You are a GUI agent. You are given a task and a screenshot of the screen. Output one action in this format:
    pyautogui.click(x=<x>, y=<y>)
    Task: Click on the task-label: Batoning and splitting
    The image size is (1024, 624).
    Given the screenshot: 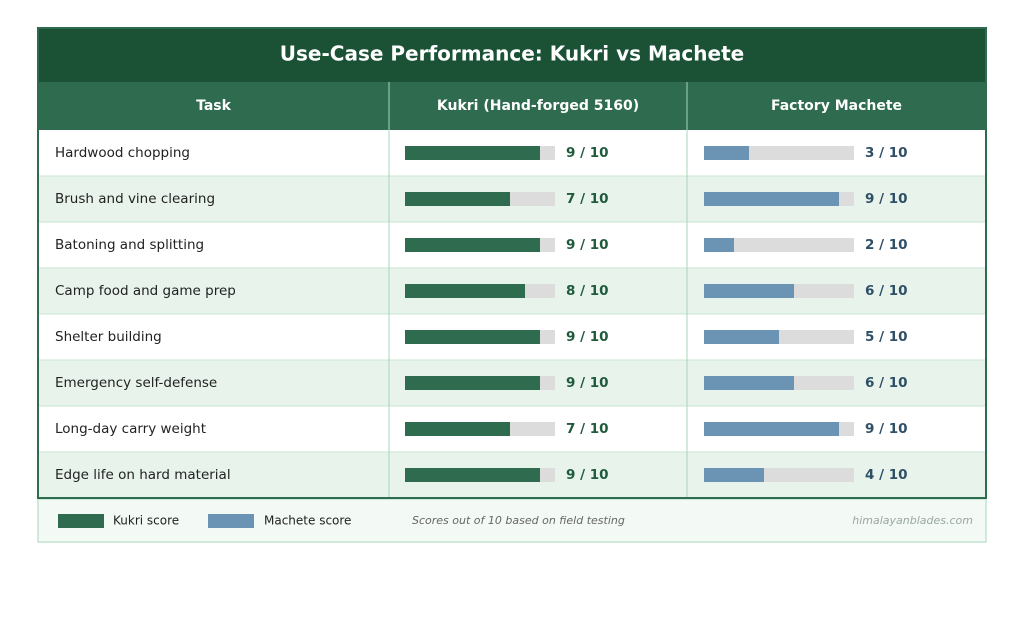 What is the action you would take?
    pyautogui.click(x=129, y=245)
    